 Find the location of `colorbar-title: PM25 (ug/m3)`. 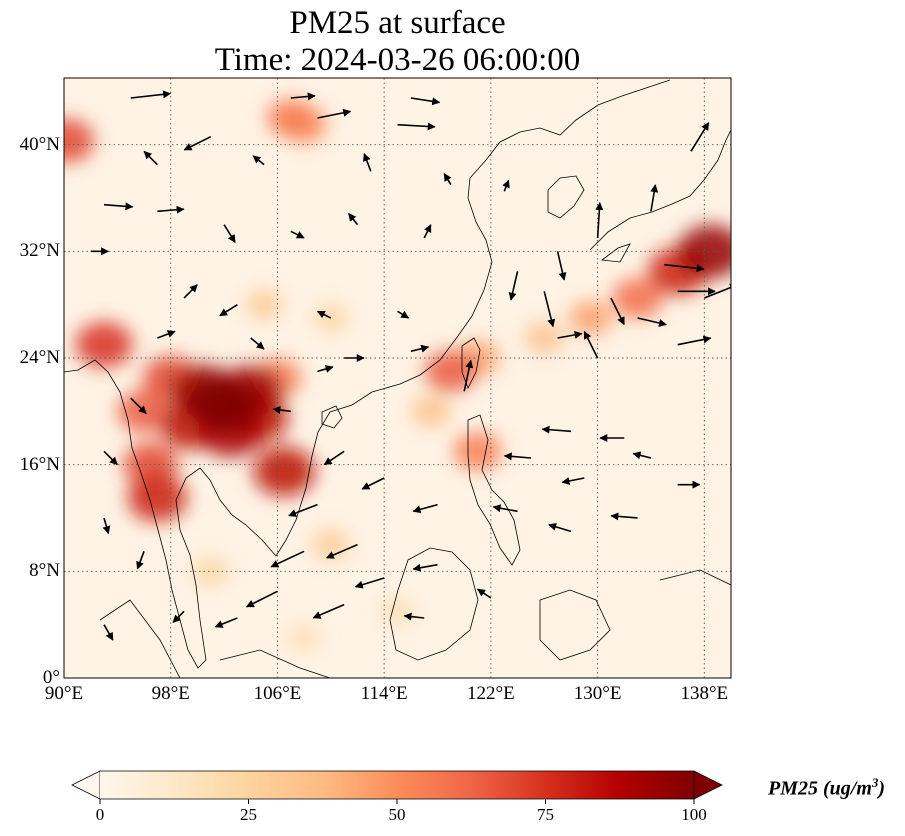

colorbar-title: PM25 (ug/m3) is located at coordinates (827, 787).